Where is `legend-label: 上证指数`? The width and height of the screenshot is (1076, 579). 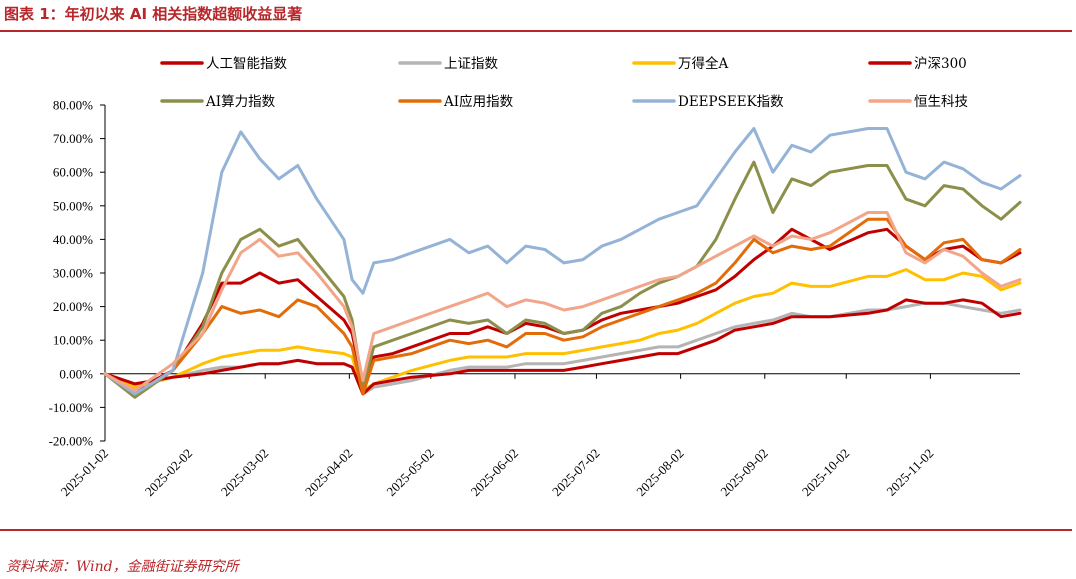
legend-label: 上证指数 is located at coordinates (471, 64).